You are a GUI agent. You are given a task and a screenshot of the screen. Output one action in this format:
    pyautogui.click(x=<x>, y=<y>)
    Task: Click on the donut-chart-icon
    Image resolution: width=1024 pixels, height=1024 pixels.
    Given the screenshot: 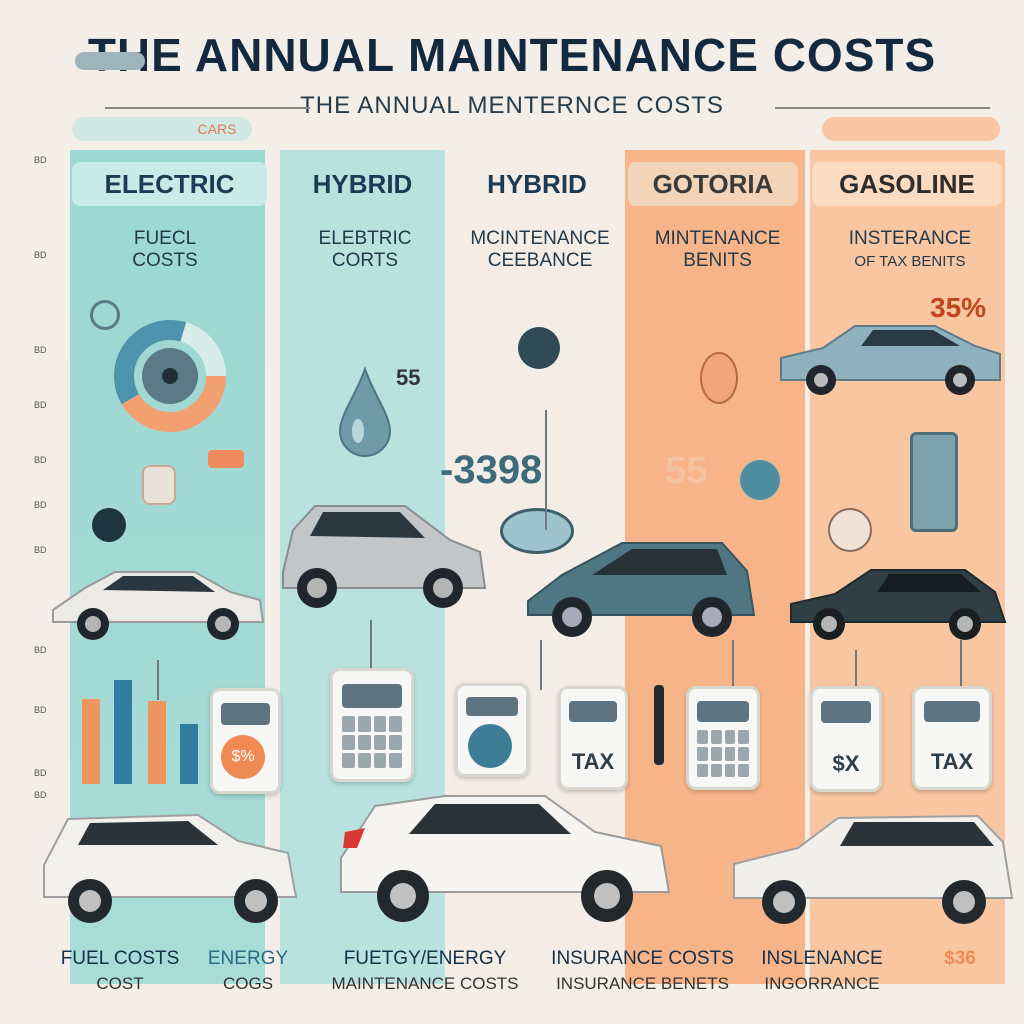 What is the action you would take?
    pyautogui.click(x=170, y=376)
    